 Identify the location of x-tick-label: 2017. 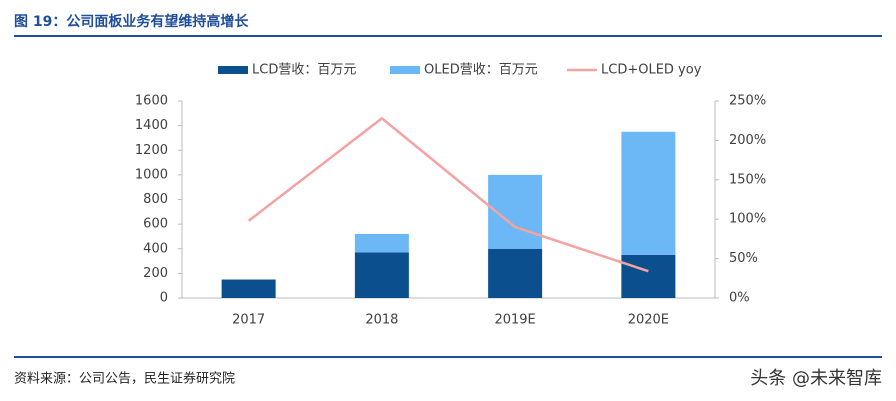
(248, 320).